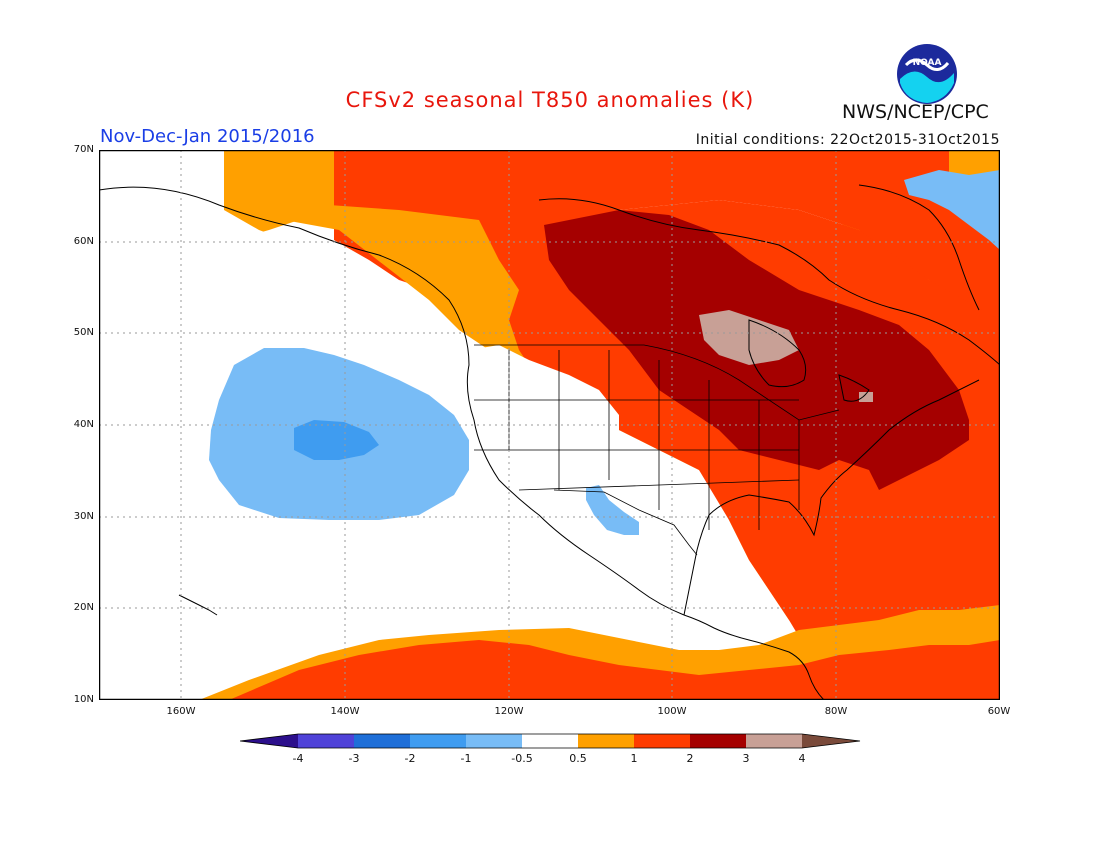 The height and width of the screenshot is (850, 1100). I want to click on agency-label: NWS/NCEP/CPC, so click(915, 112).